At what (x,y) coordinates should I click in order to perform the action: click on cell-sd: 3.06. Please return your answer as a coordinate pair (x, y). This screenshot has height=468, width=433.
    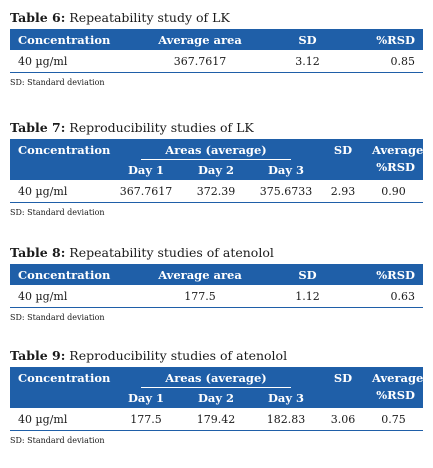
    Looking at the image, I should click on (343, 419).